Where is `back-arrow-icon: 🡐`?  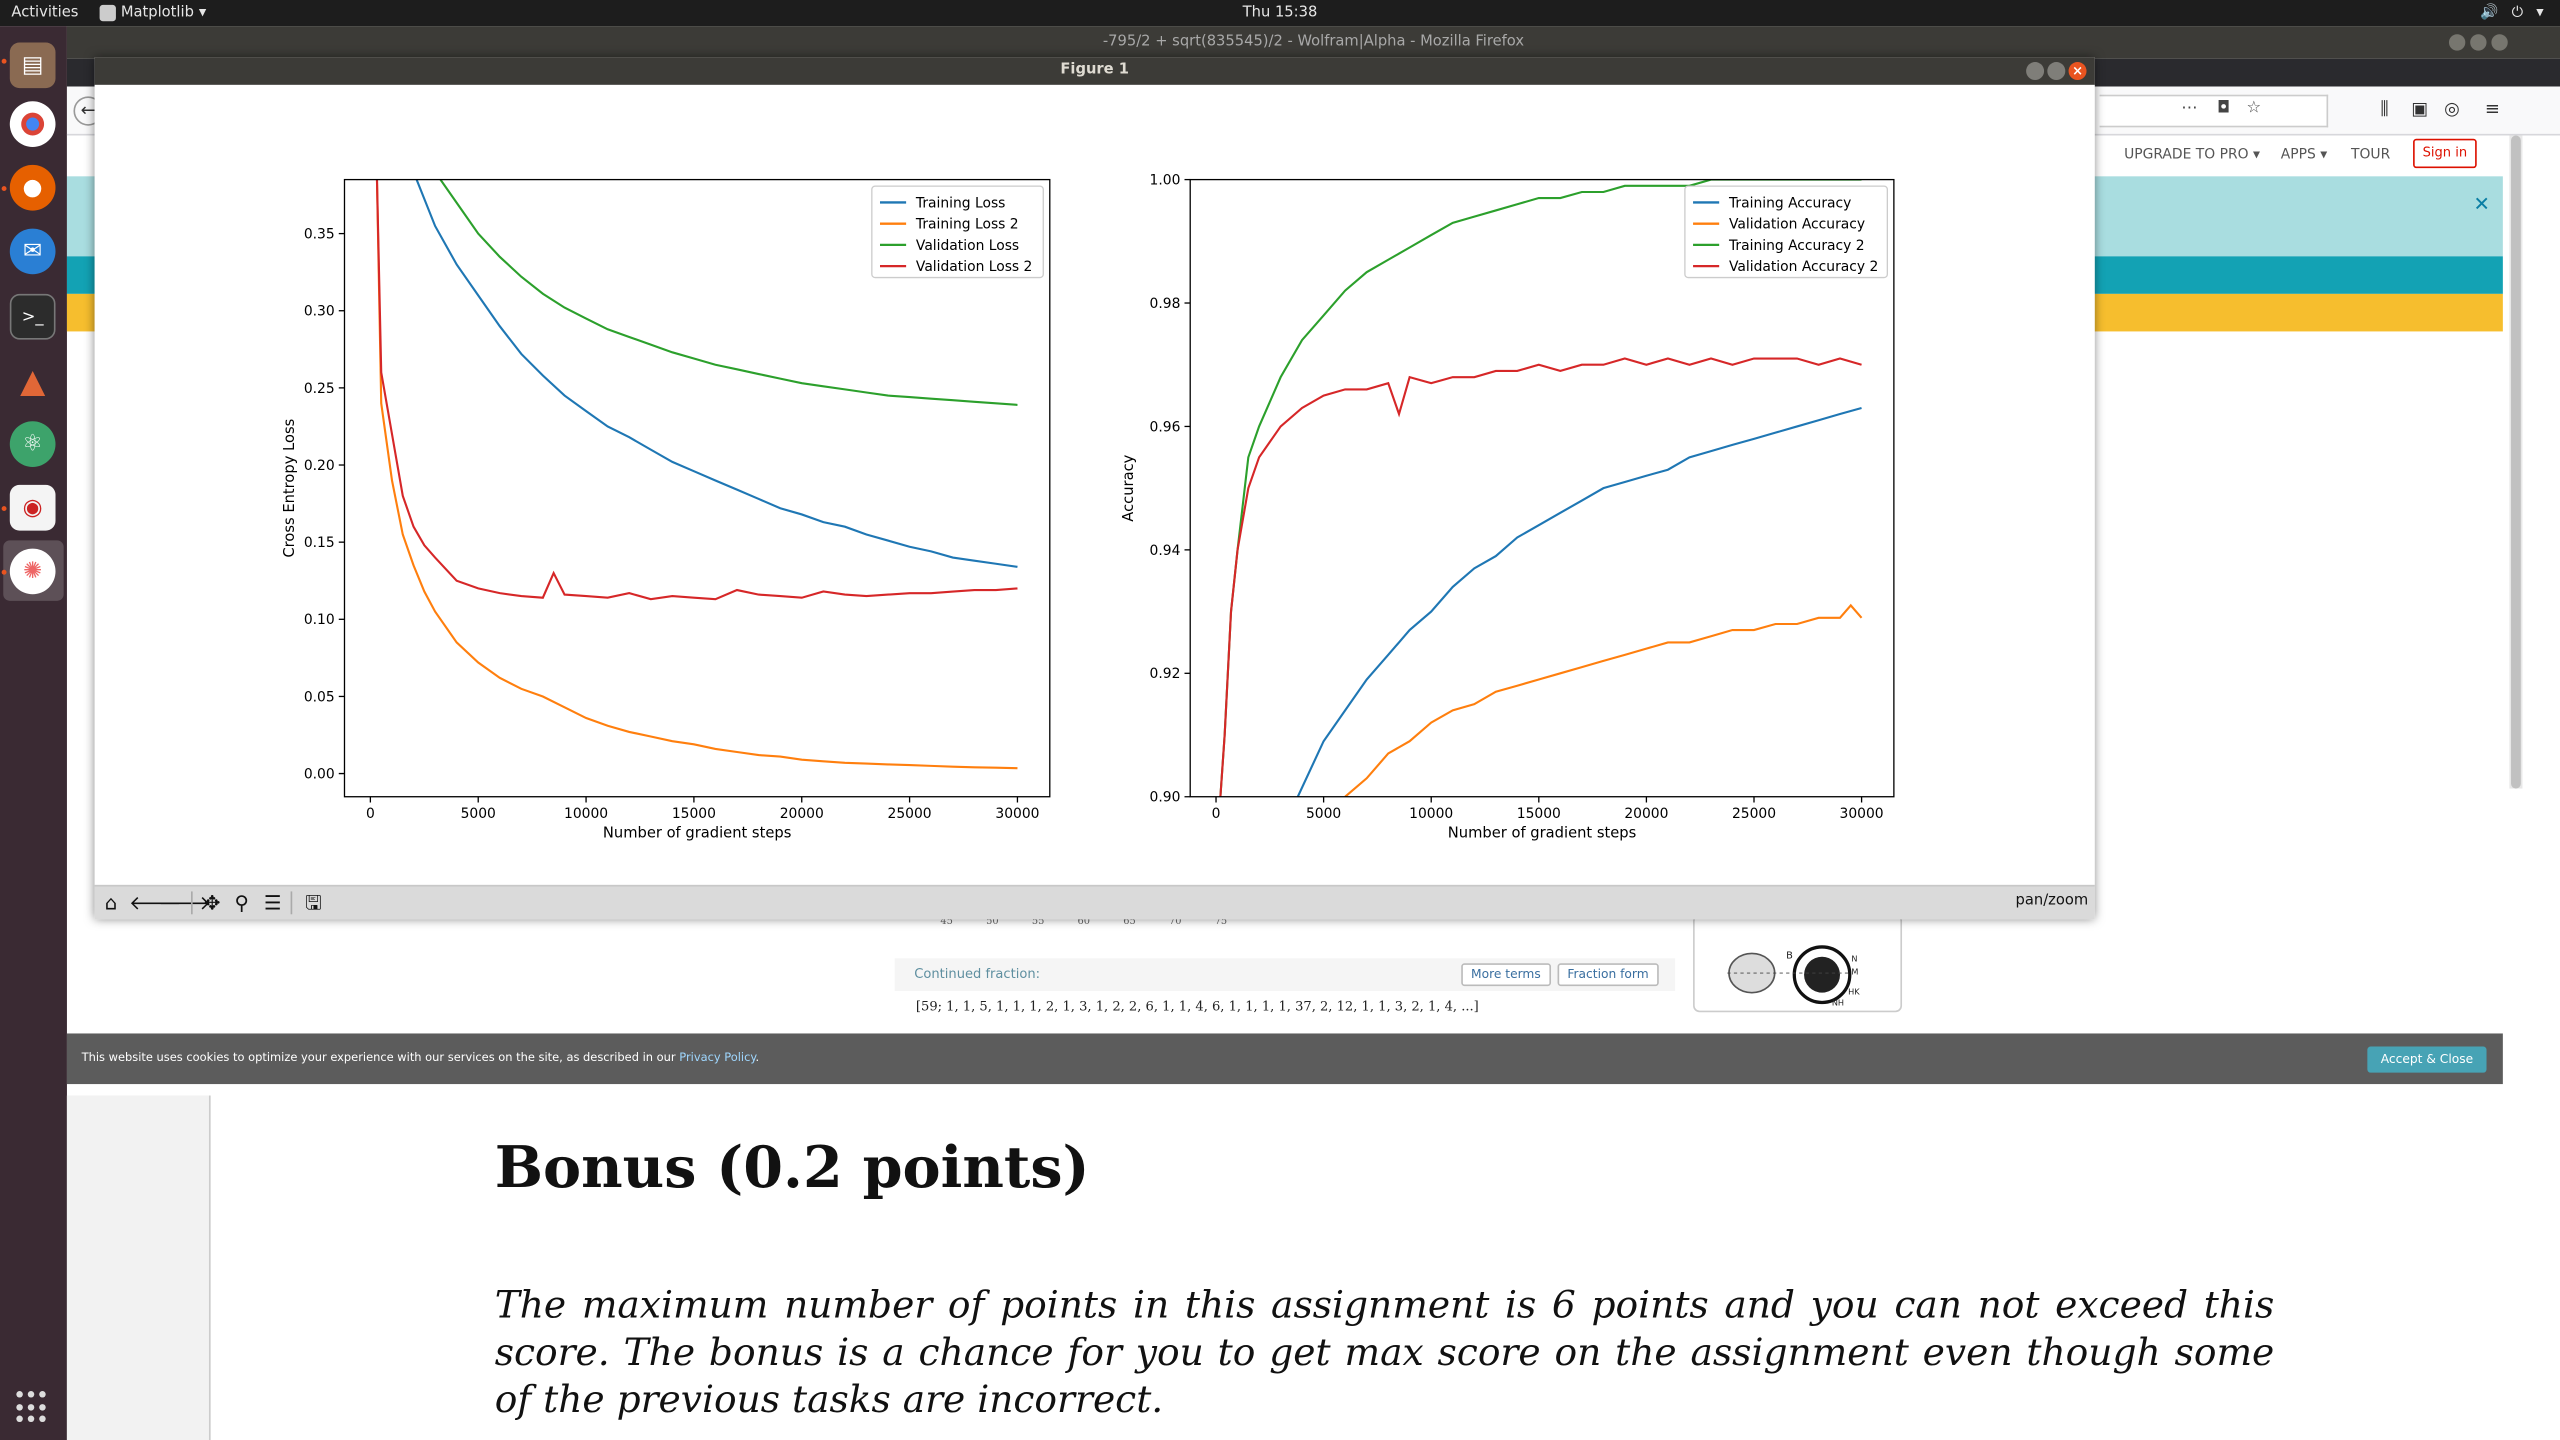 back-arrow-icon: 🡐 is located at coordinates (155, 903).